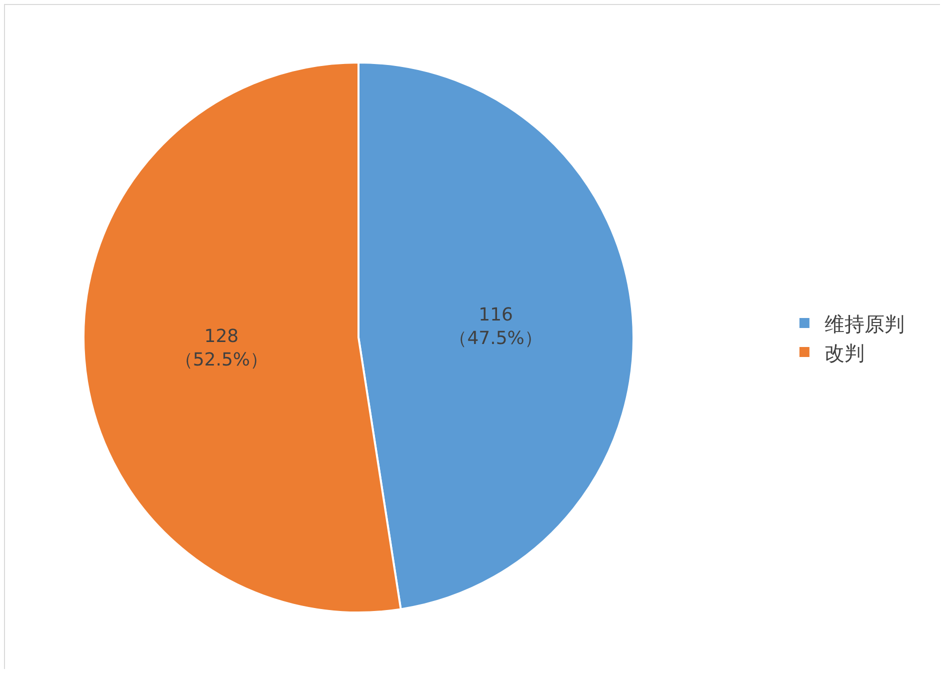 This screenshot has width=946, height=675. What do you see at coordinates (864, 324) in the screenshot?
I see `legend-label: 维持原判` at bounding box center [864, 324].